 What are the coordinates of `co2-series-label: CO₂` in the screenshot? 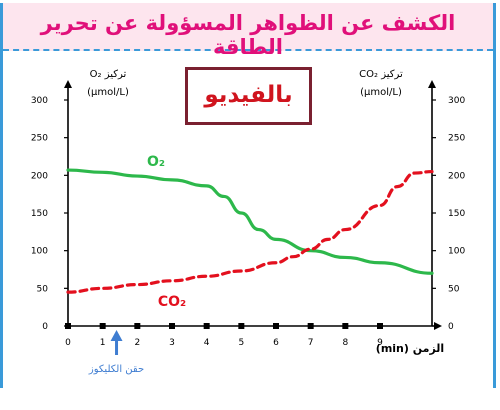 It's located at (172, 302).